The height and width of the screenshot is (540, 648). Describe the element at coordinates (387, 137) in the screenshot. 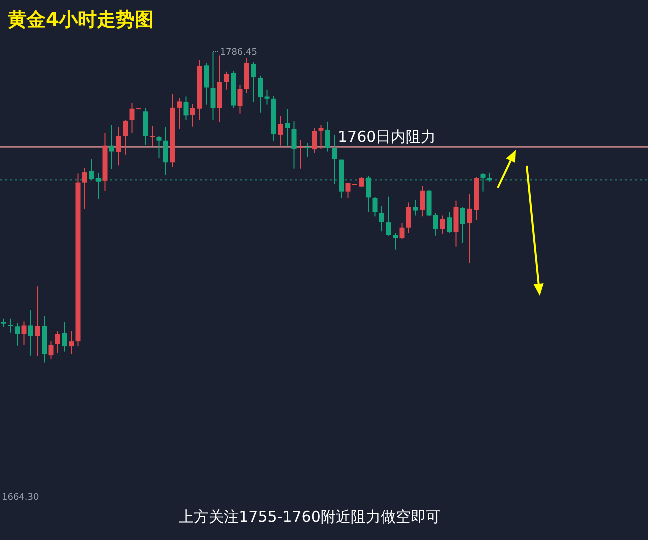

I see `ref-line-label: 1760日内阻力` at that location.